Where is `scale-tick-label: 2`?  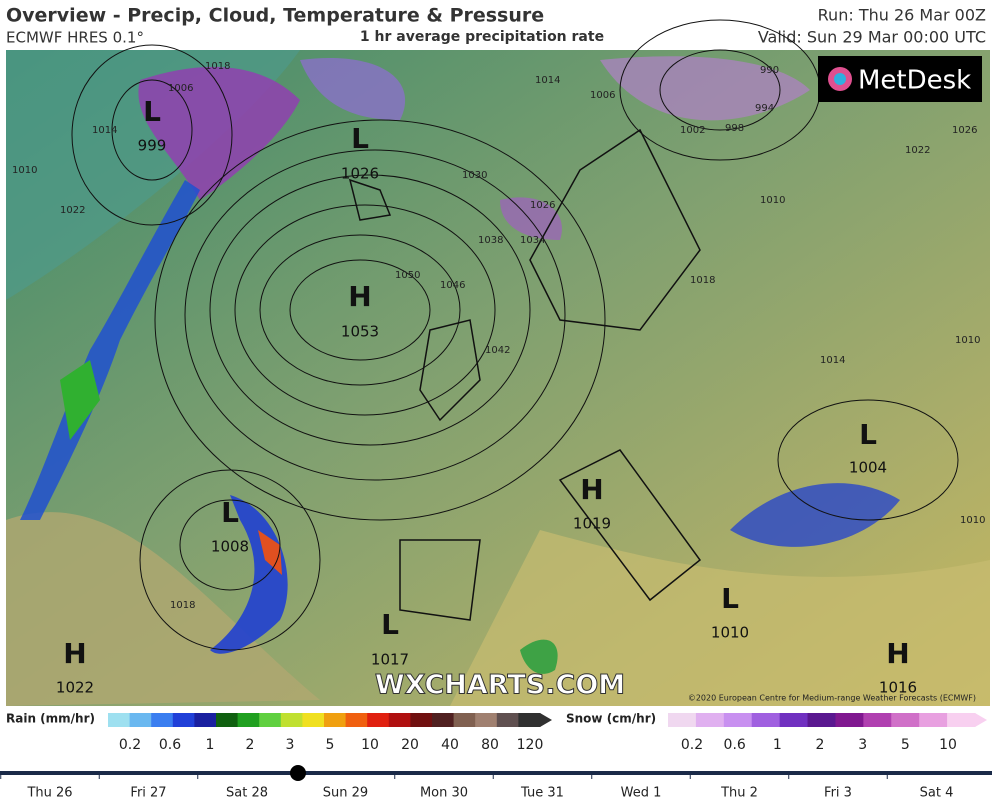
scale-tick-label: 2 is located at coordinates (250, 745).